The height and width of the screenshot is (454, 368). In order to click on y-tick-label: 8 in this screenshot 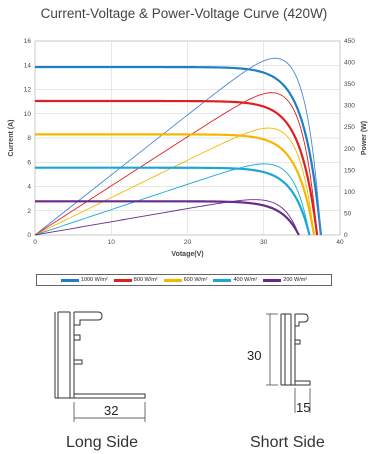, I will do `click(29, 138)`.